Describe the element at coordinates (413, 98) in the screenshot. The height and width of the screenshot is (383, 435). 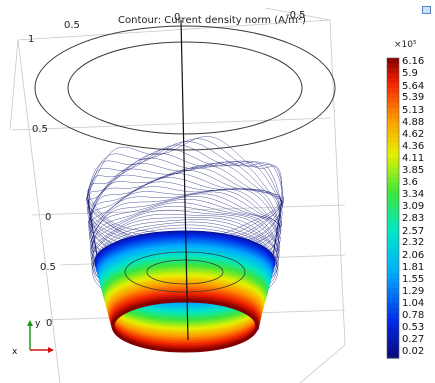
I see `colorbar-tick-label: 5.39` at that location.